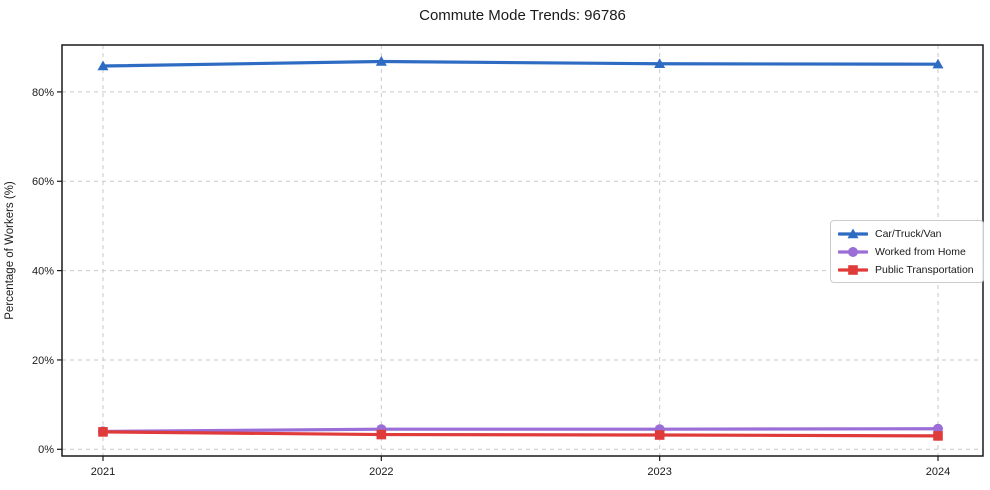 This screenshot has width=990, height=490. What do you see at coordinates (103, 472) in the screenshot?
I see `x-tick-label: 2021` at bounding box center [103, 472].